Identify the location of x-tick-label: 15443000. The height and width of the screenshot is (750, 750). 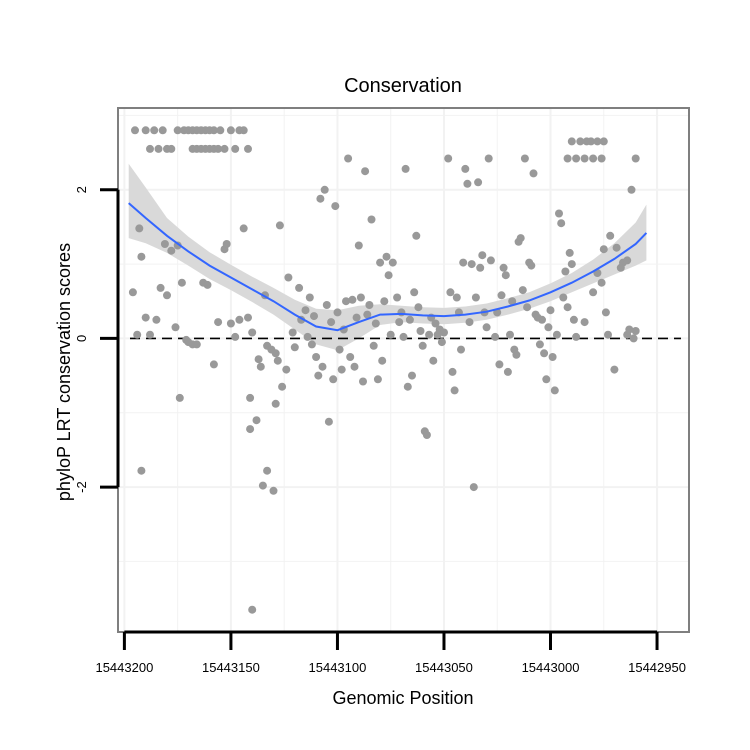
(551, 667).